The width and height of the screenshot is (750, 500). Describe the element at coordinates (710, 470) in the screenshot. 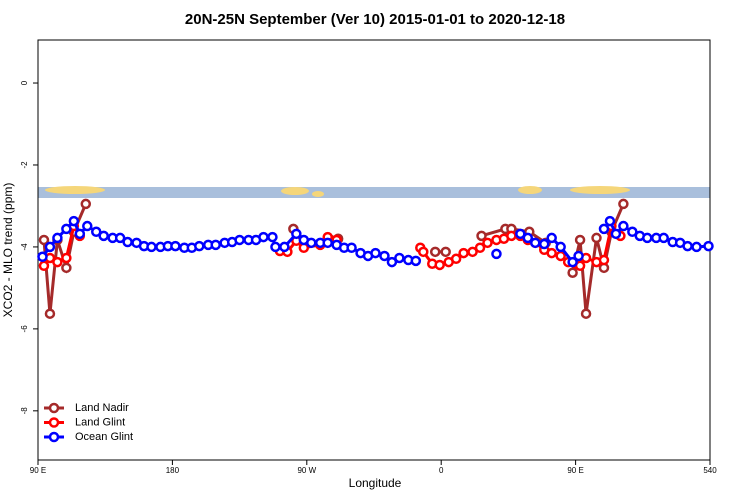

I see `x-tick-label: 540` at that location.